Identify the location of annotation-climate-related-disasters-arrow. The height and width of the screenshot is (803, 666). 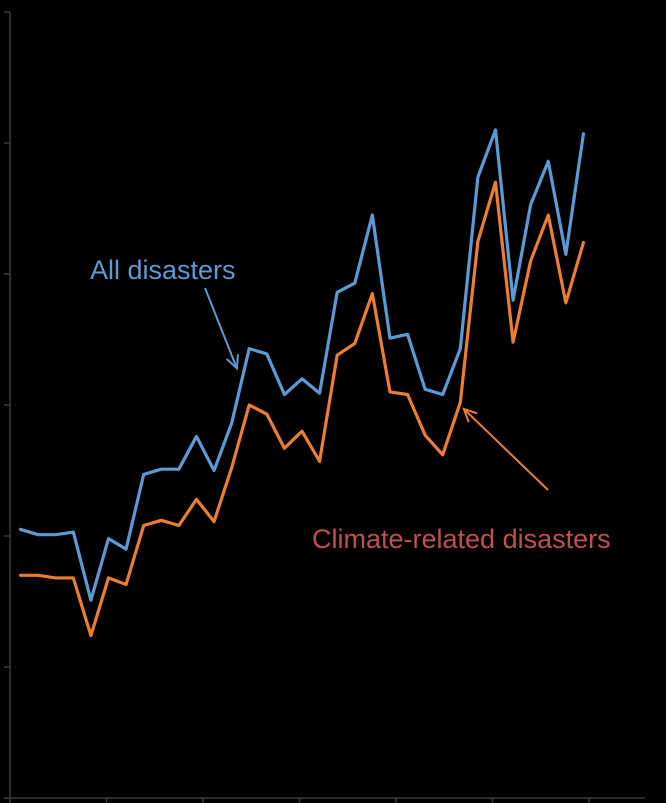
(506, 449).